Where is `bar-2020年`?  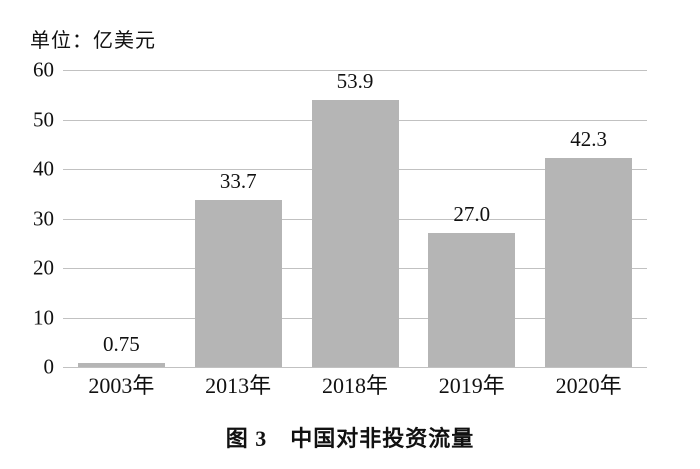
bar-2020年 is located at coordinates (589, 262).